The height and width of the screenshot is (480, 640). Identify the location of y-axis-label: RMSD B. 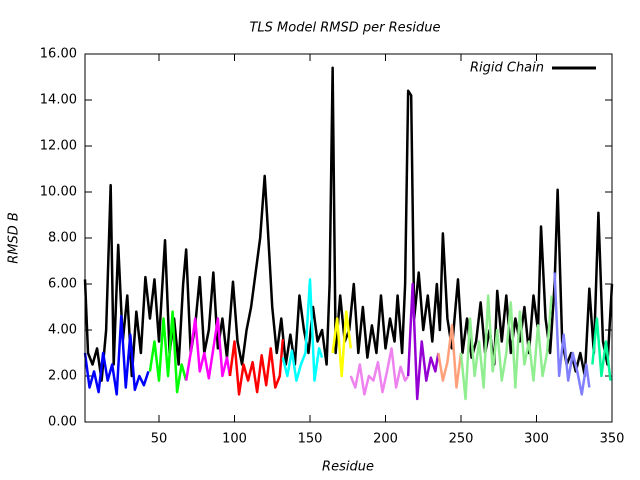
(14, 238).